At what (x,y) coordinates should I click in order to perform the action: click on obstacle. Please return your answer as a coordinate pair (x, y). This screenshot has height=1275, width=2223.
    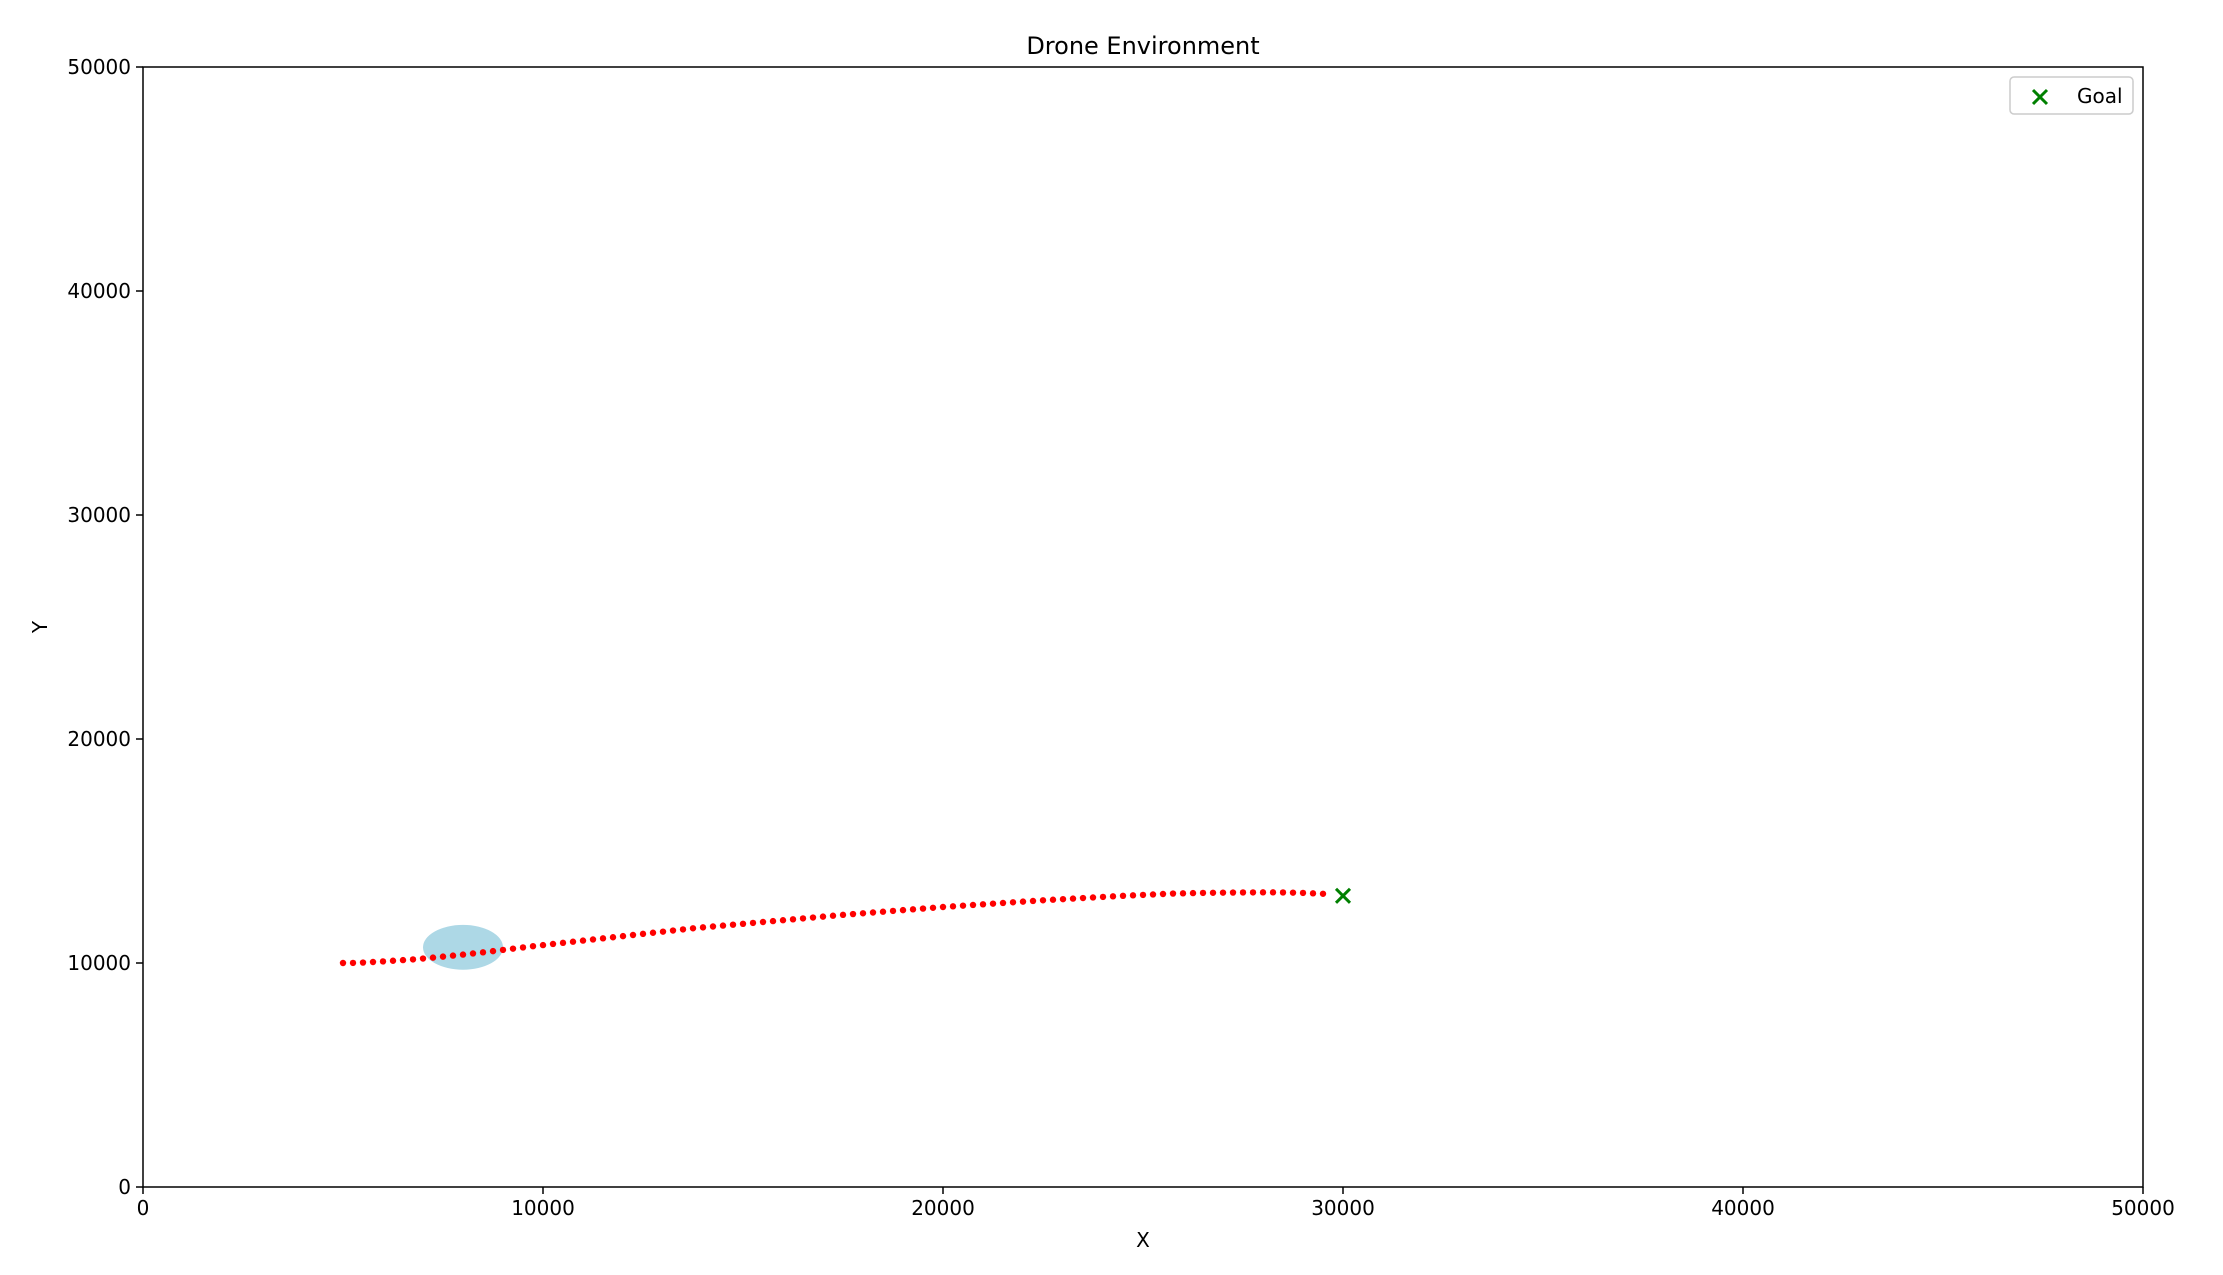
    Looking at the image, I should click on (463, 947).